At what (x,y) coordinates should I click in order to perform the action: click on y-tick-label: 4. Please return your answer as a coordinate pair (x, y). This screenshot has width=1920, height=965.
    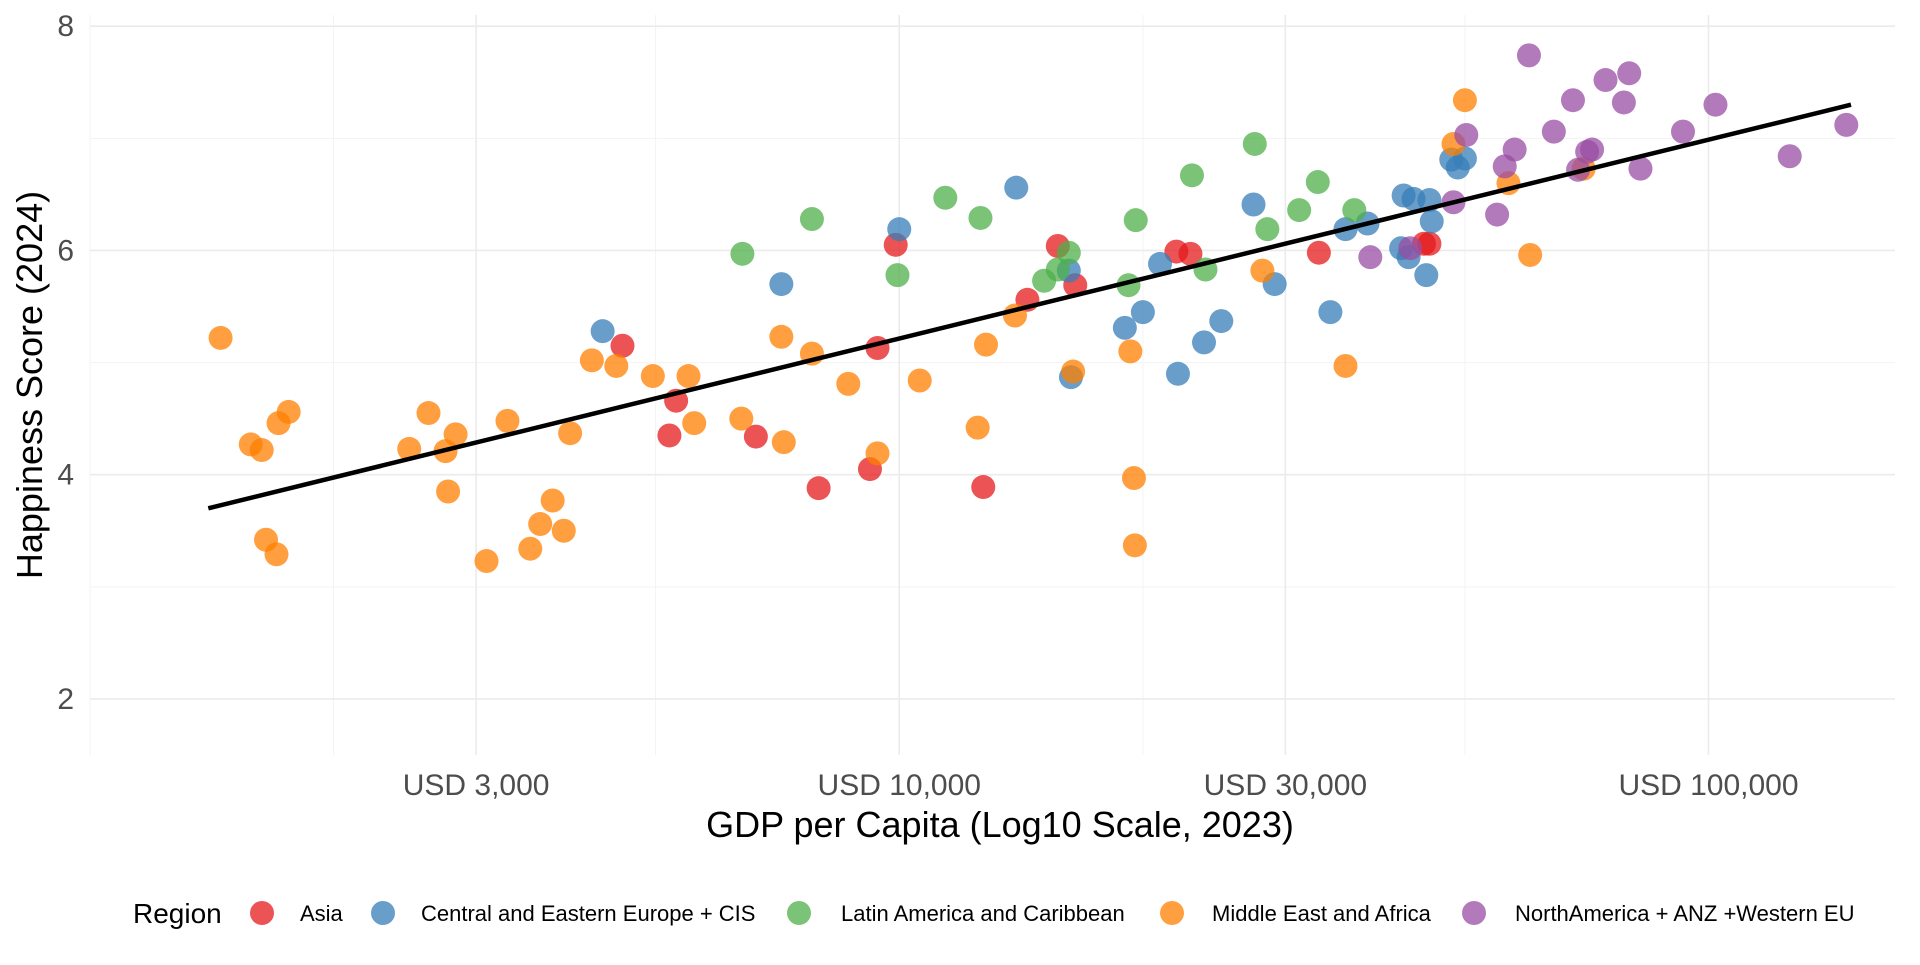
    Looking at the image, I should click on (65, 475).